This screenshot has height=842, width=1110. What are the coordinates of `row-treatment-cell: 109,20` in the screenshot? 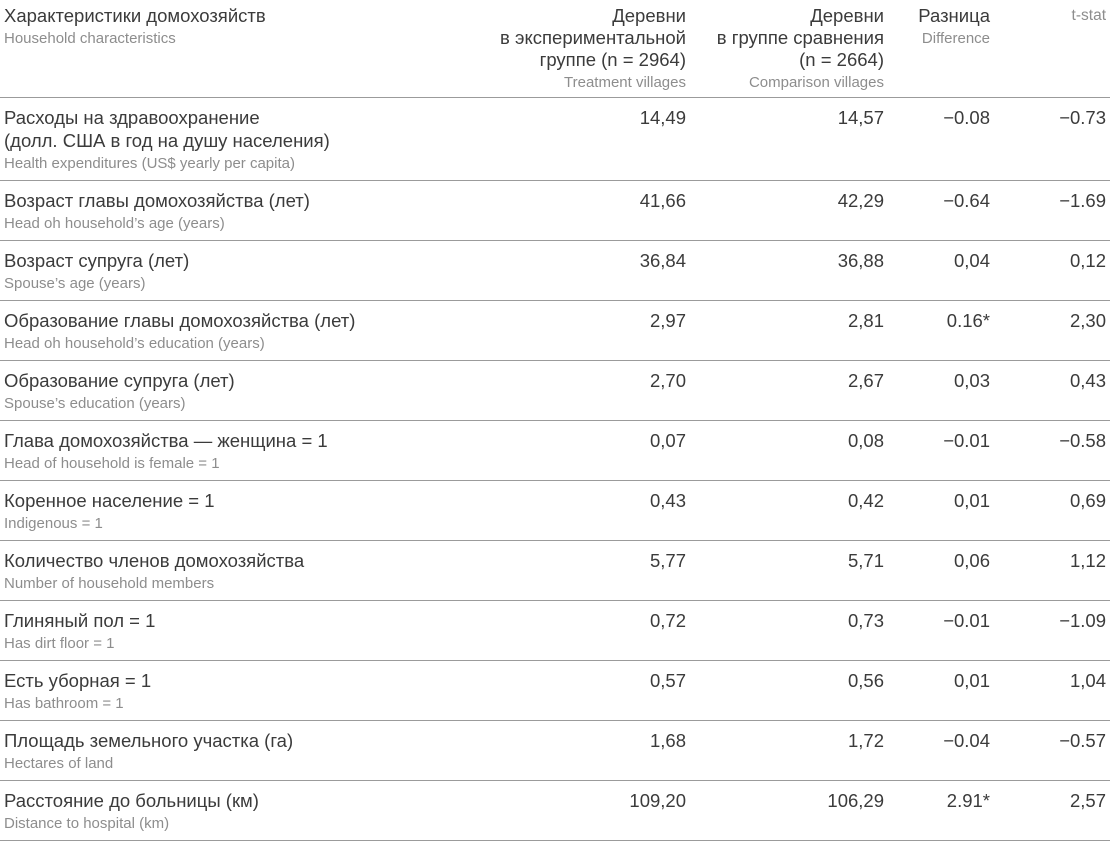 It's located at (586, 811).